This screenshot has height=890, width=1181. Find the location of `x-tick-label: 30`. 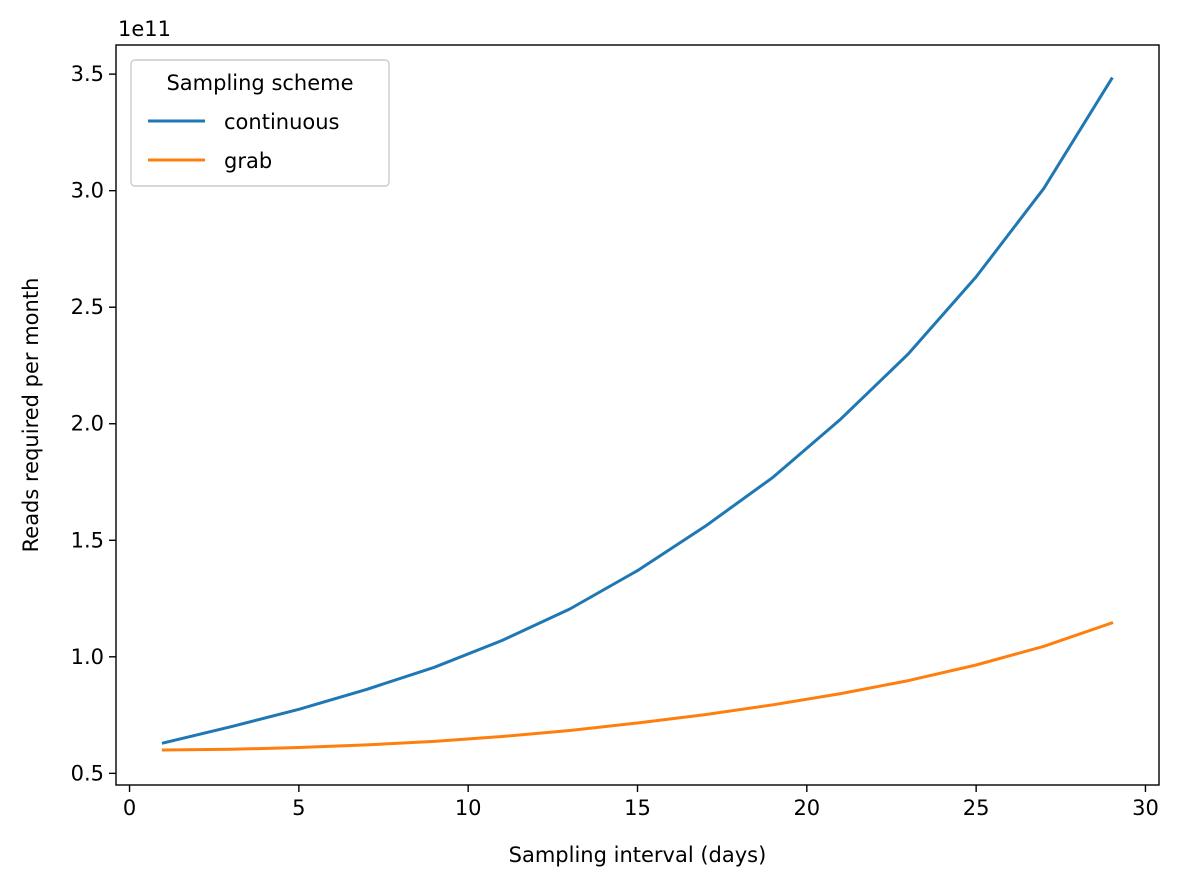

x-tick-label: 30 is located at coordinates (1145, 808).